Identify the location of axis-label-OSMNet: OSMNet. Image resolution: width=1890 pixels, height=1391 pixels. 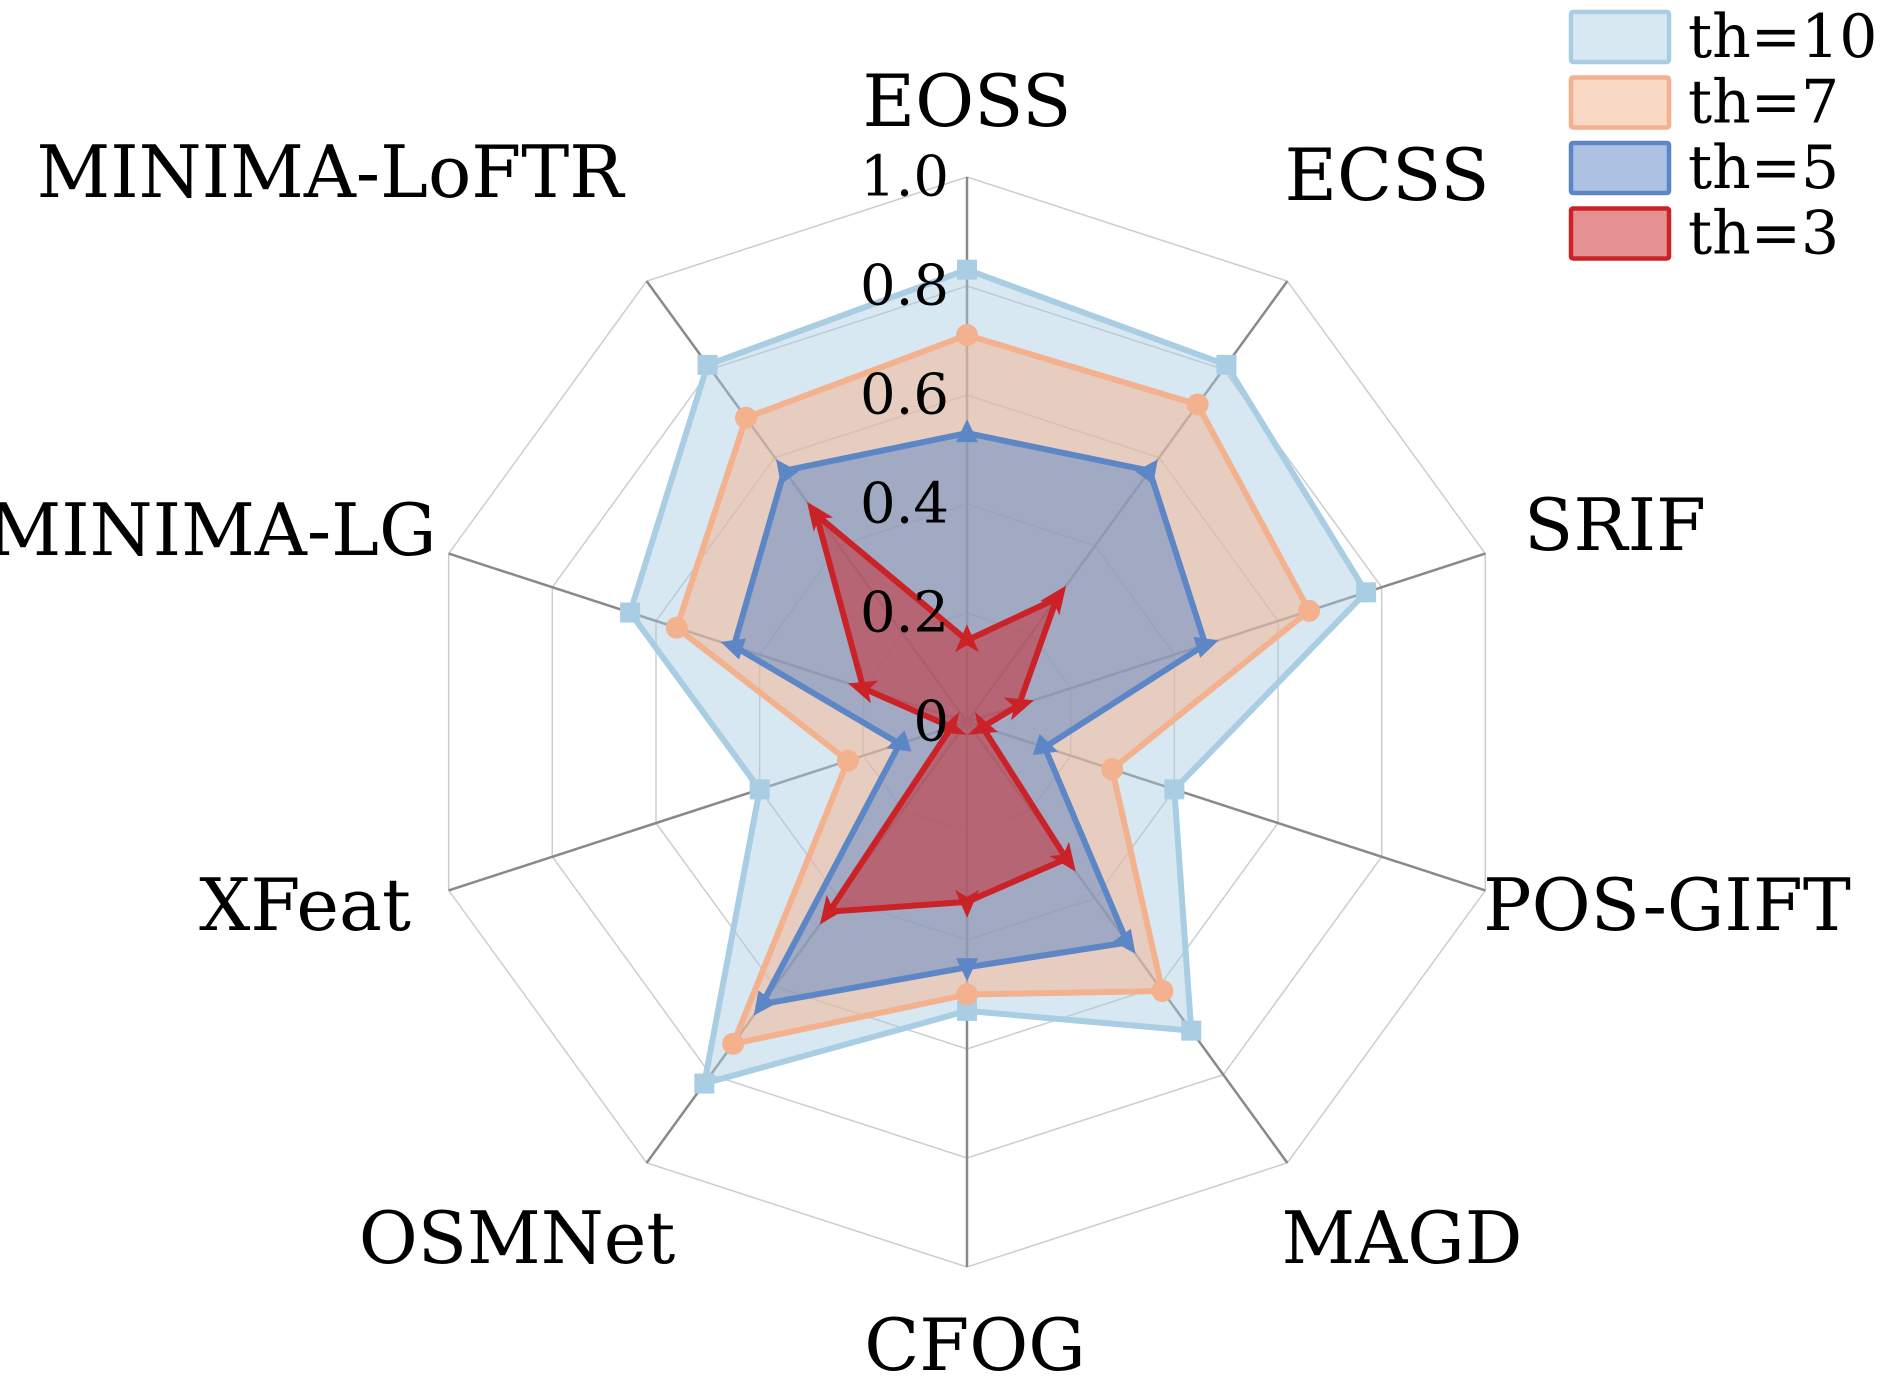
(517, 1238).